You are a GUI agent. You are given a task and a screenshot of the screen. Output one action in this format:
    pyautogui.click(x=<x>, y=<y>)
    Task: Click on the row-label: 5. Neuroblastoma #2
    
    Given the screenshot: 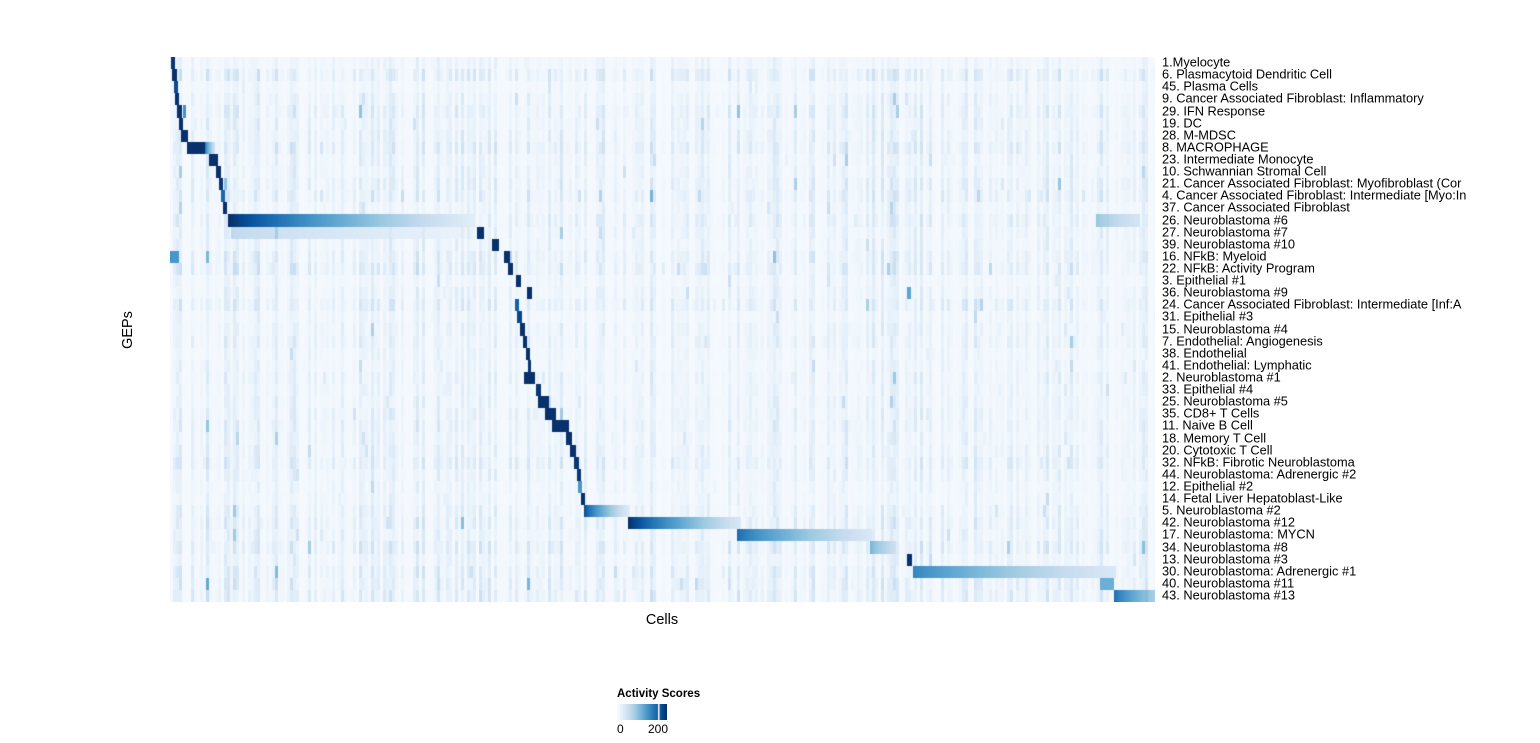 What is the action you would take?
    pyautogui.click(x=1221, y=510)
    